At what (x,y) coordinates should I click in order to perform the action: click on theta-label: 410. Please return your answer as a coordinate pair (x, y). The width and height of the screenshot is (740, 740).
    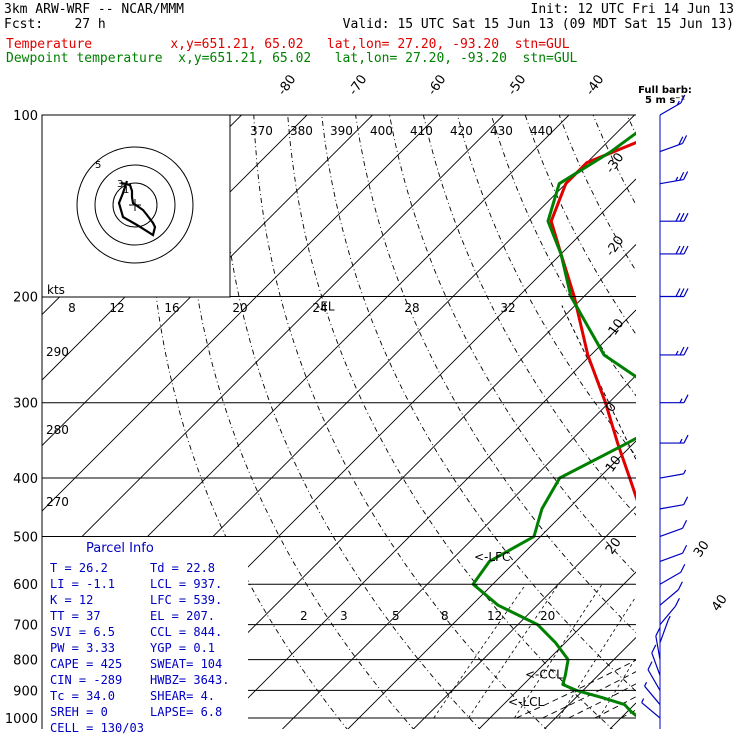
    Looking at the image, I should click on (421, 131).